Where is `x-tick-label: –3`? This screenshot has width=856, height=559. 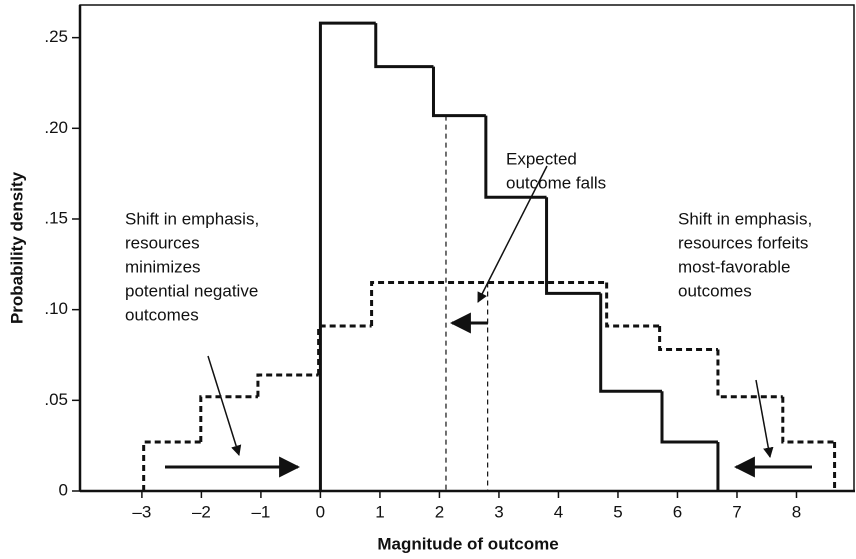
x-tick-label: –3 is located at coordinates (141, 511).